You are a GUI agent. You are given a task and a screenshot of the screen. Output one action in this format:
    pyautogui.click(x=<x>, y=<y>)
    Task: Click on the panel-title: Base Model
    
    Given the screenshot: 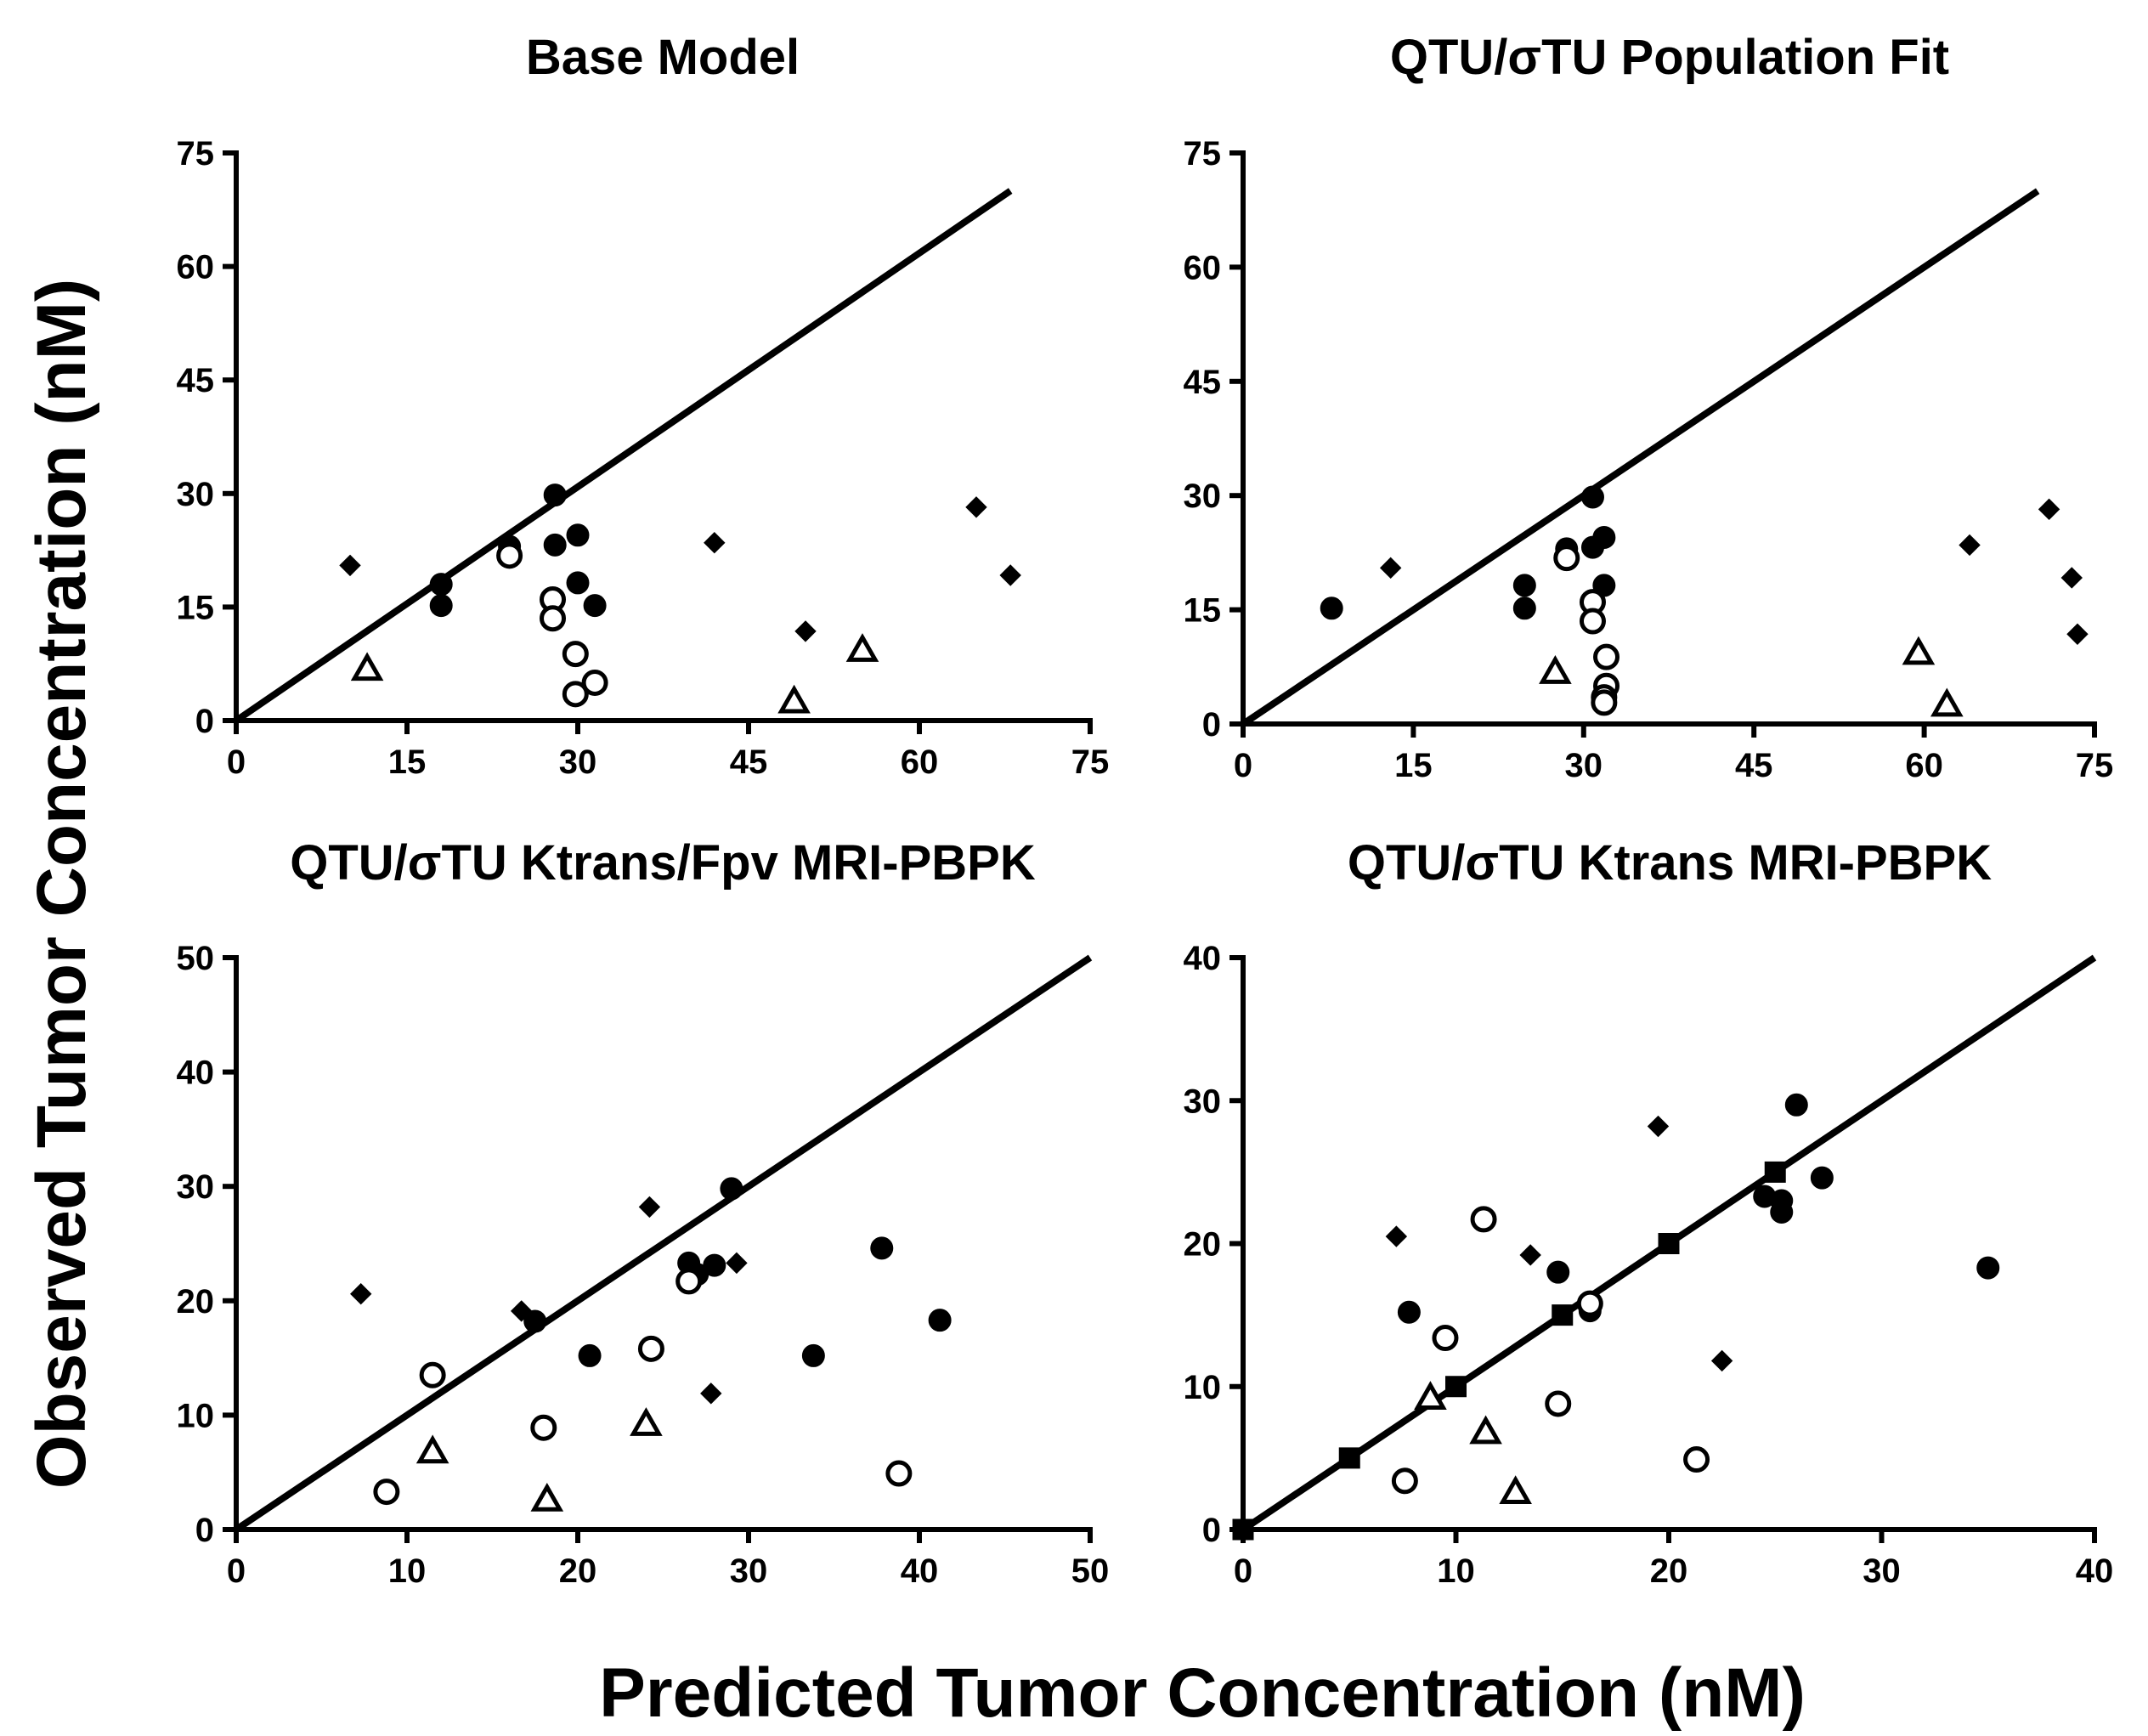 What is the action you would take?
    pyautogui.click(x=663, y=58)
    